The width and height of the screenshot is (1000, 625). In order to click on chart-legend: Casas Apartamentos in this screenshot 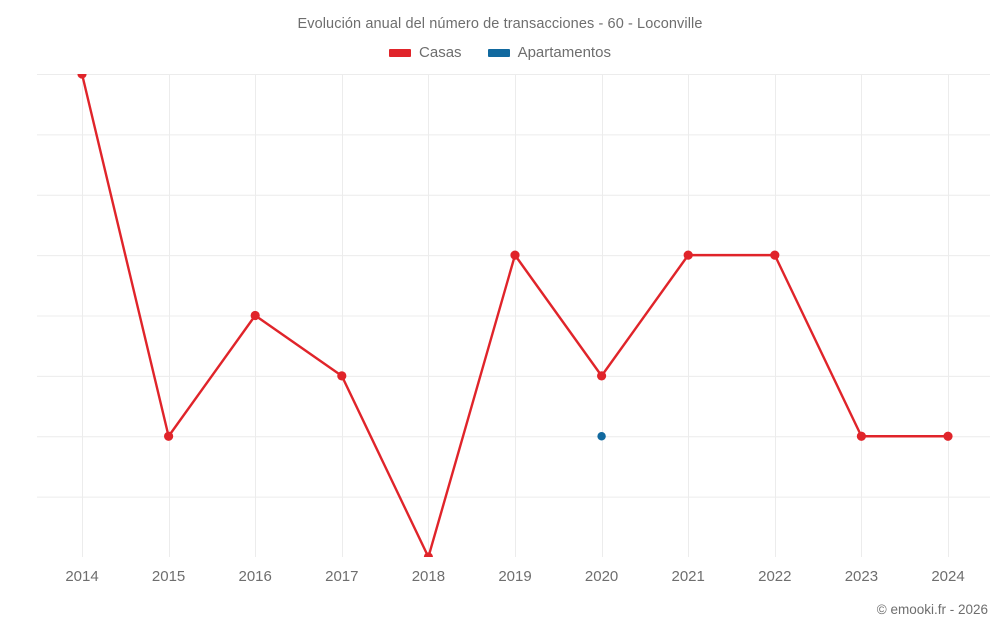, I will do `click(500, 52)`.